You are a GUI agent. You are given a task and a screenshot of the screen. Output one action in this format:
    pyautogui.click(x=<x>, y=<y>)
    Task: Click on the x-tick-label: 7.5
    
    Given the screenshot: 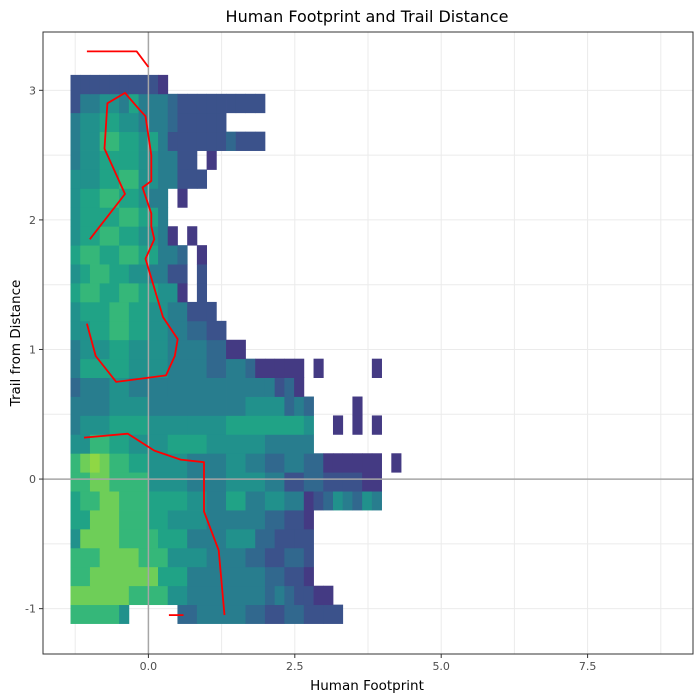 What is the action you would take?
    pyautogui.click(x=588, y=666)
    